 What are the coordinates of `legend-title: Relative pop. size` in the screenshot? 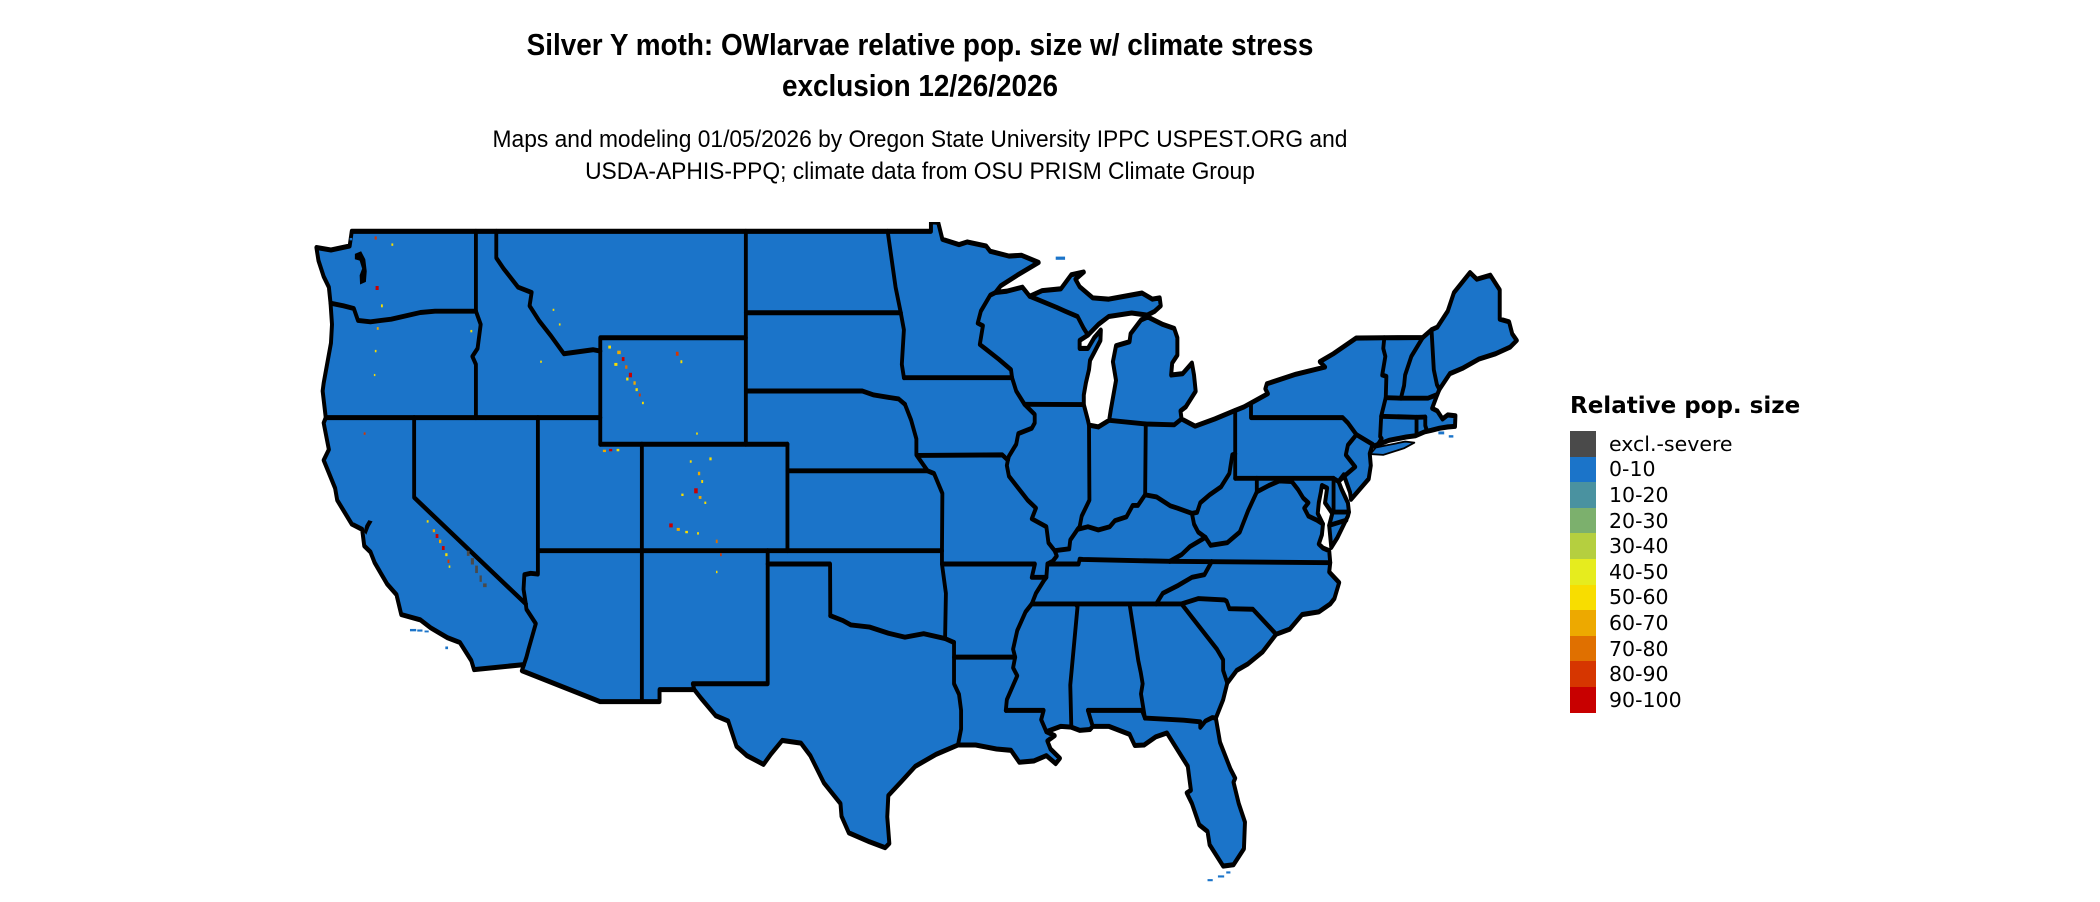 It's located at (1685, 406).